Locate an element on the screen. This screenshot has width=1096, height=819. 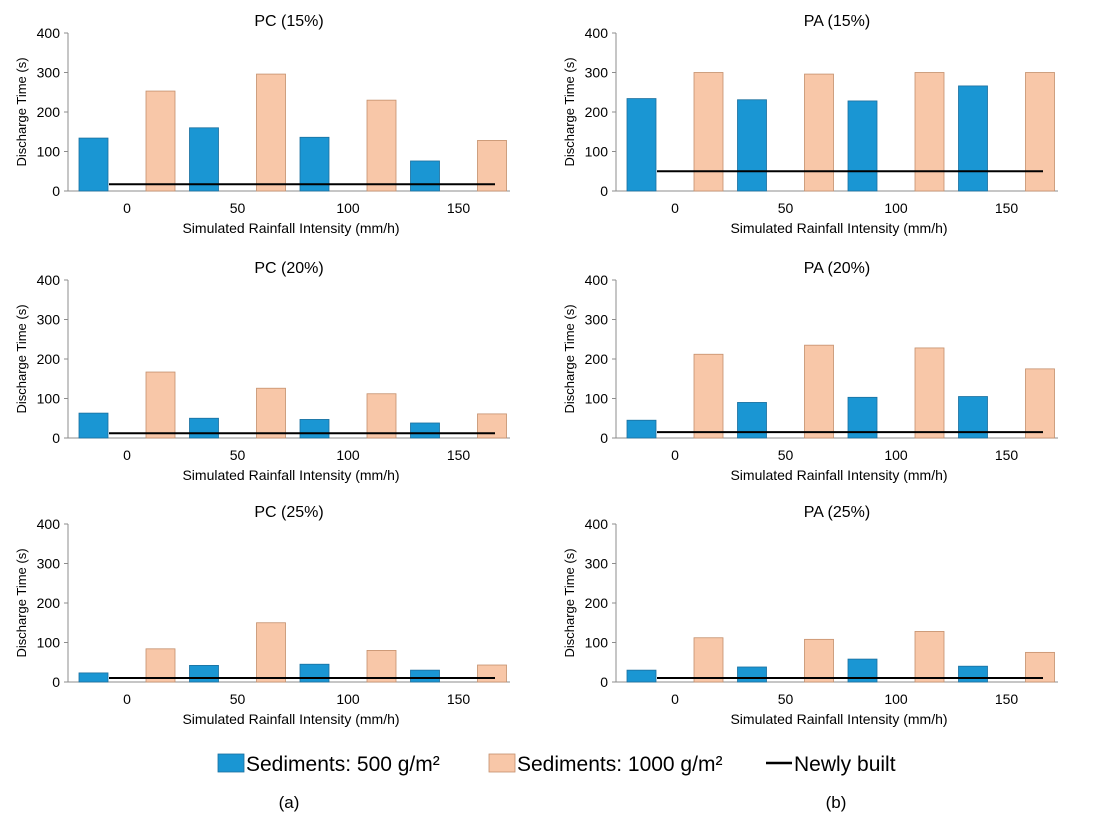
panel-label-b: (b) is located at coordinates (836, 802).